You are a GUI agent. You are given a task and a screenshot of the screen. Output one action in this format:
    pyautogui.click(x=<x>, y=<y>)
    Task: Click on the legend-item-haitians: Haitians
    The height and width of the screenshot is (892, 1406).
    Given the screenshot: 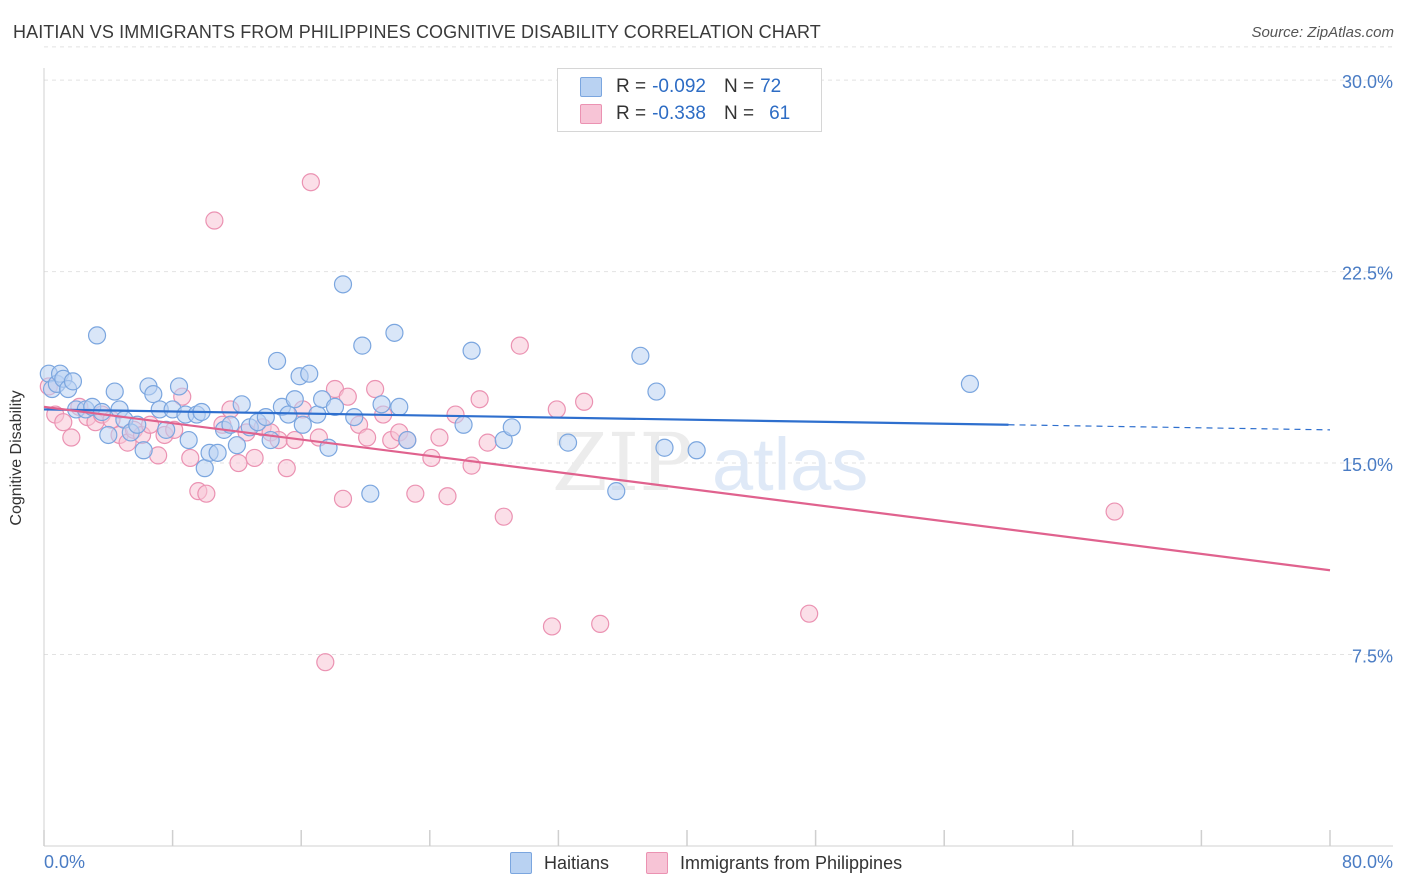 What is the action you would take?
    pyautogui.click(x=559, y=863)
    